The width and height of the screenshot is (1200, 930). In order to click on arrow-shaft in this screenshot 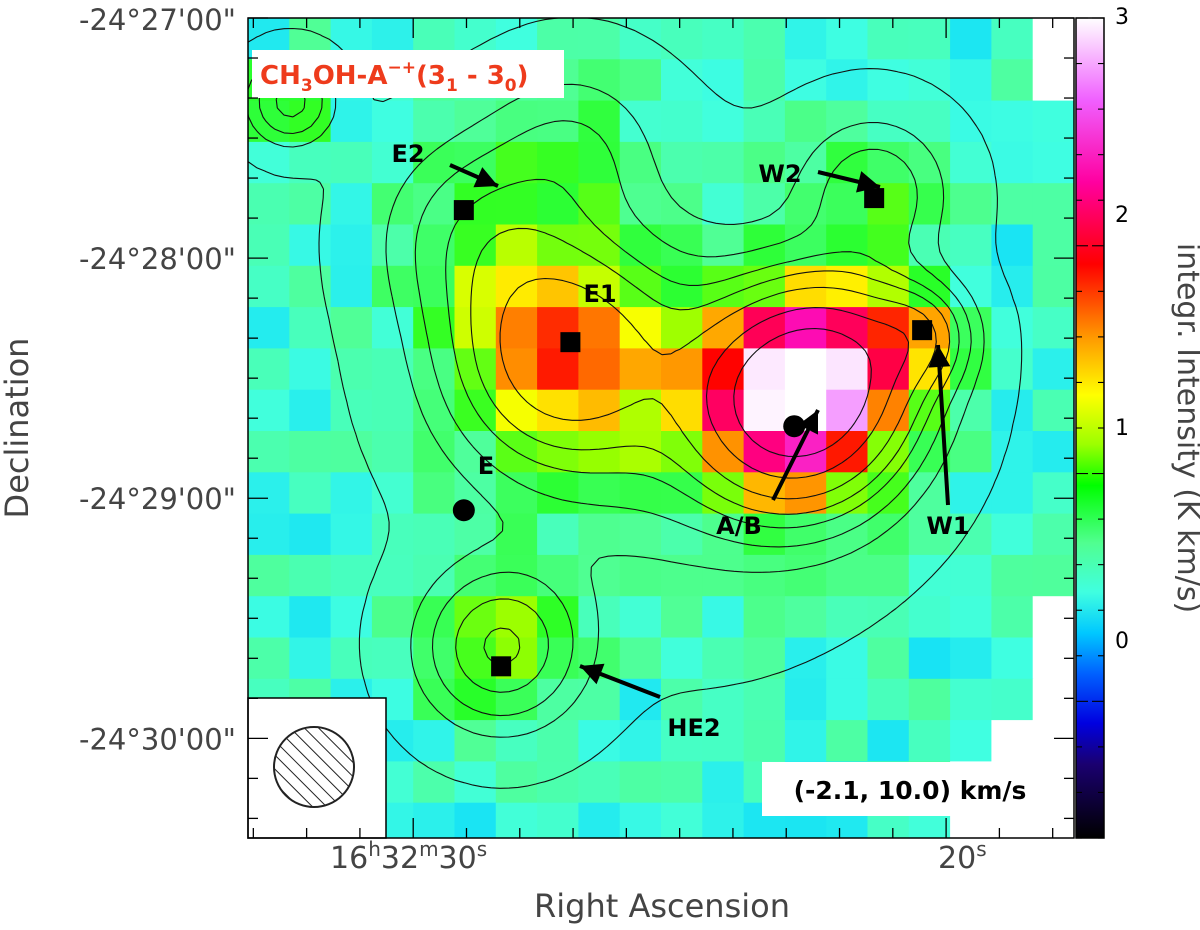, I will do `click(943, 425)`.